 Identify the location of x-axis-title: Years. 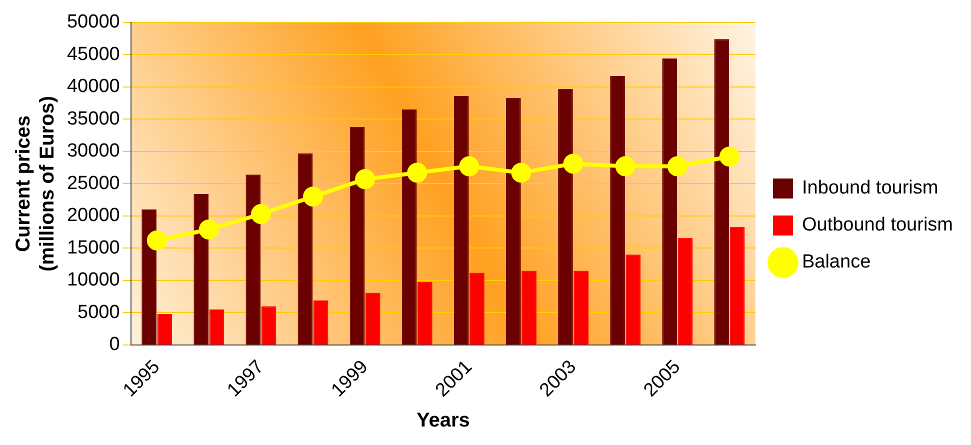
(443, 421).